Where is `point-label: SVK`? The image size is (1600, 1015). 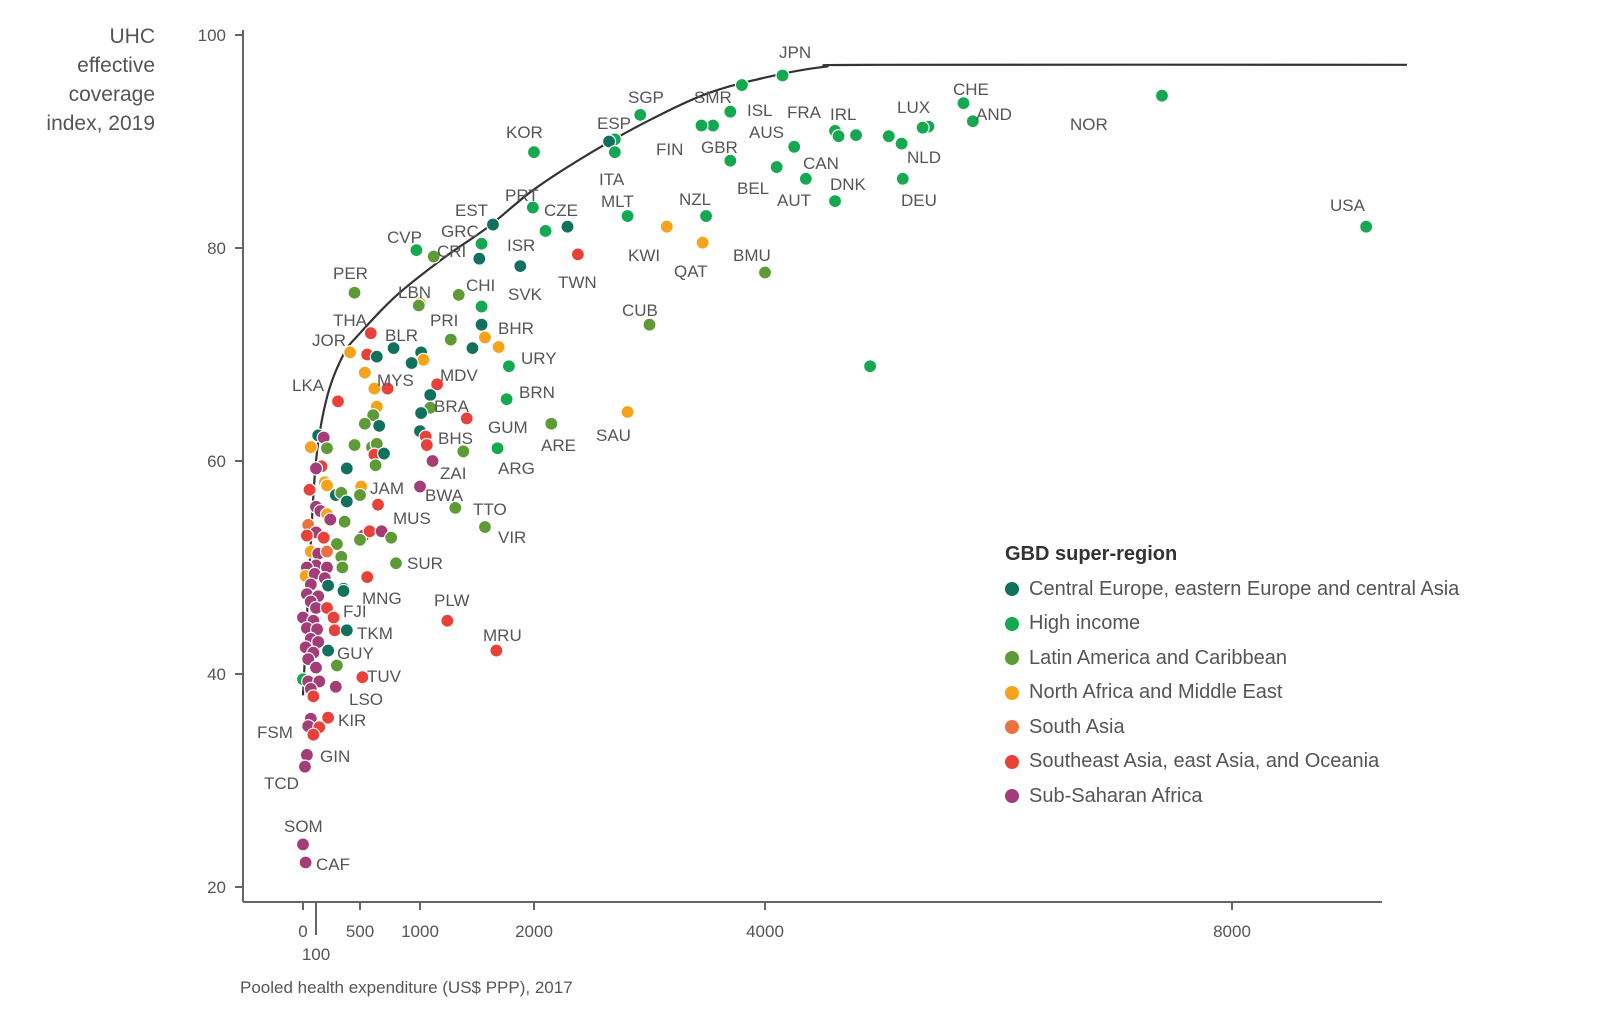 point-label: SVK is located at coordinates (525, 294).